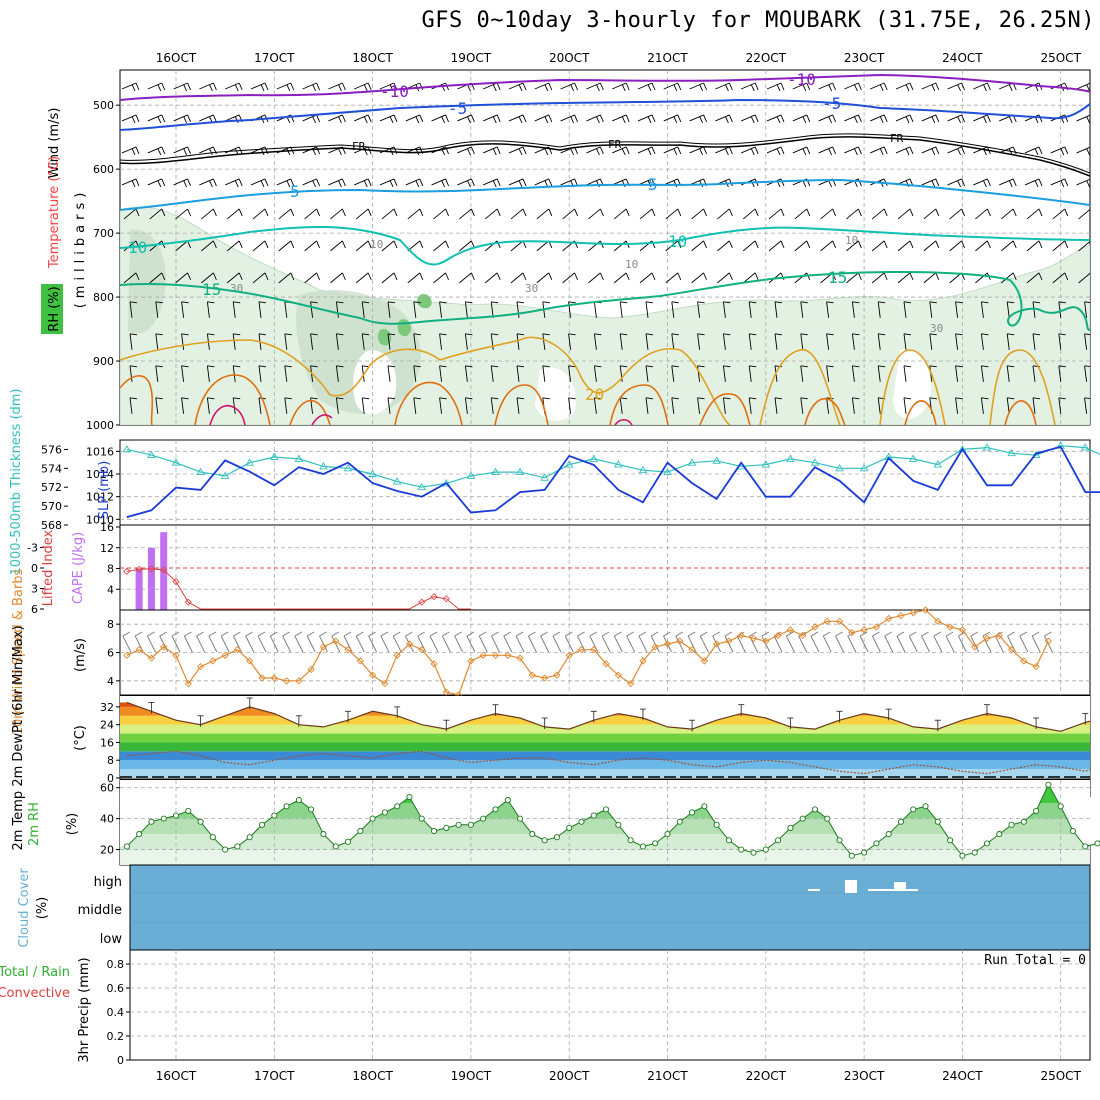  I want to click on wind10m-panel: 8 6 4 10m Wind Speed & Barbs (m/s), so click(551, 652).